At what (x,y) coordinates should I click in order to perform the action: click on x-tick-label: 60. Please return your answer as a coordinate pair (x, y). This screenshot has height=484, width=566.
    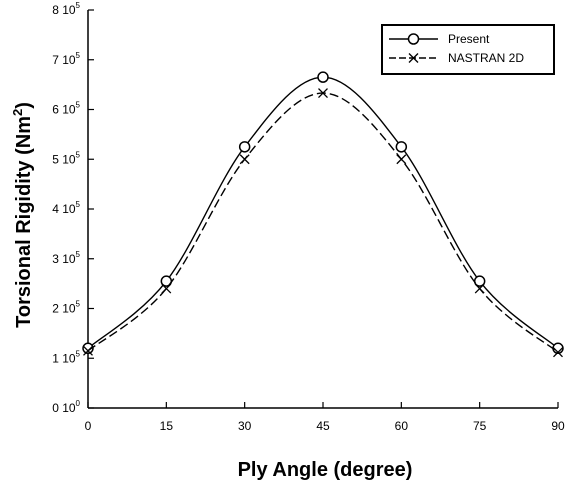
    Looking at the image, I should click on (402, 426).